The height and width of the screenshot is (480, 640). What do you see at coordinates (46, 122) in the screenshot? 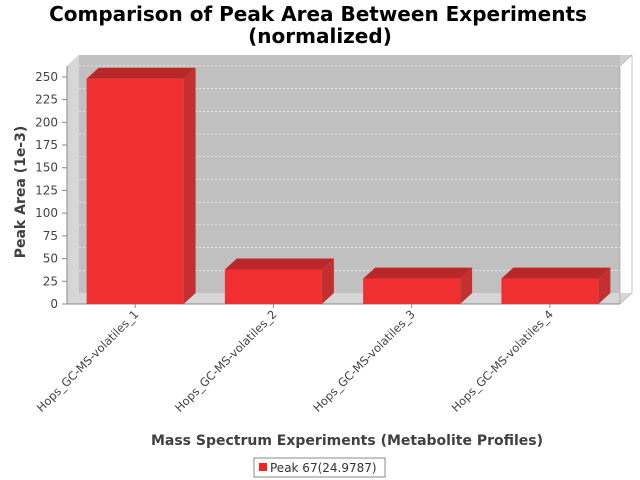
I see `y-tick-label: 200` at bounding box center [46, 122].